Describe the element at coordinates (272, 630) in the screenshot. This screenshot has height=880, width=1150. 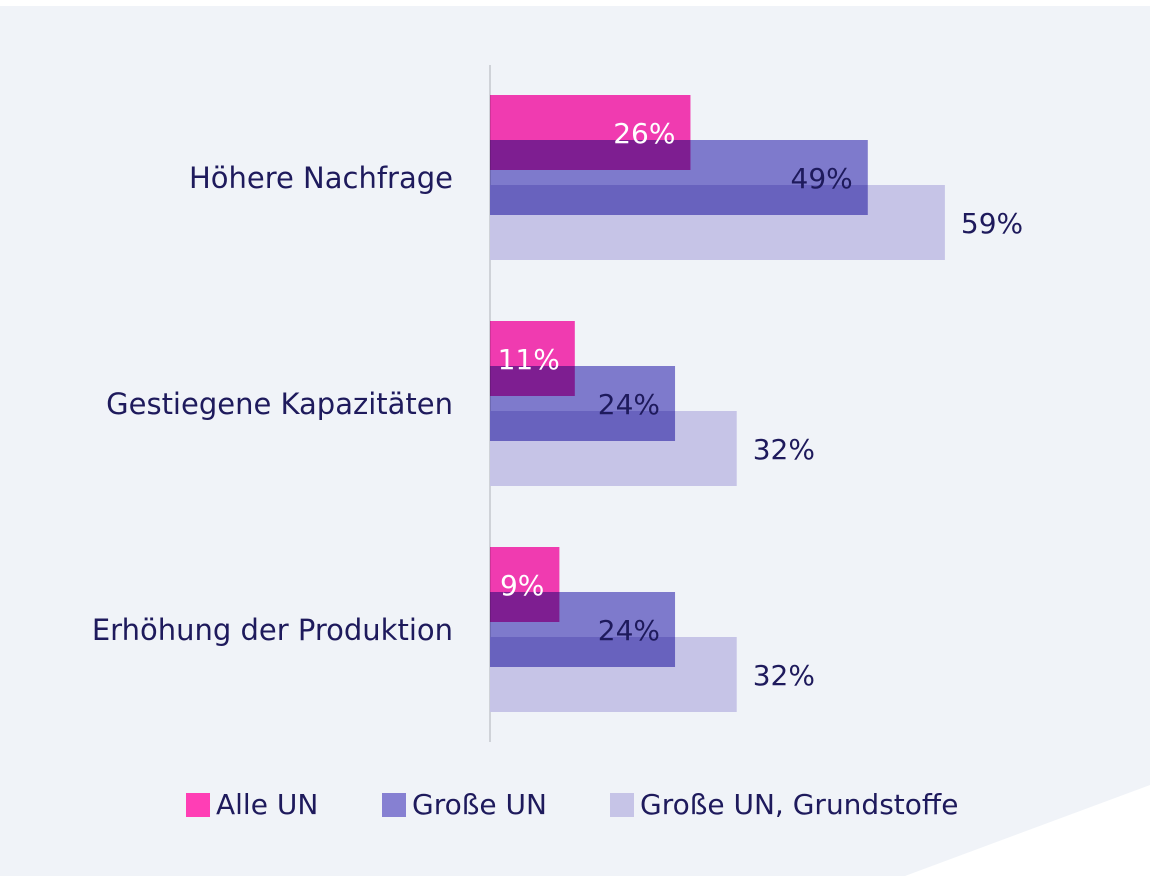
I see `category-label: Erhöhung der Produktion` at that location.